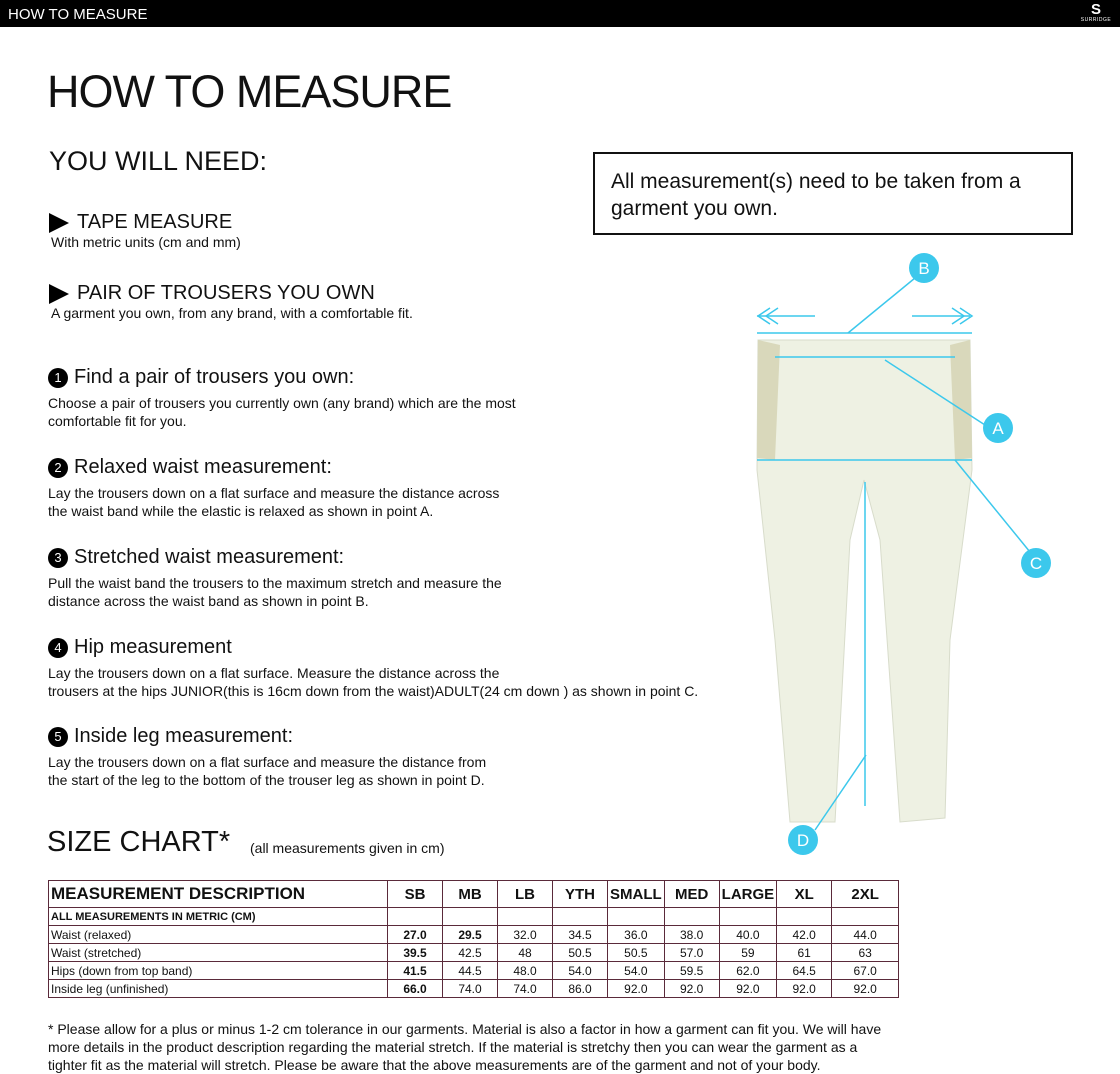  I want to click on table-cell: 63, so click(865, 952).